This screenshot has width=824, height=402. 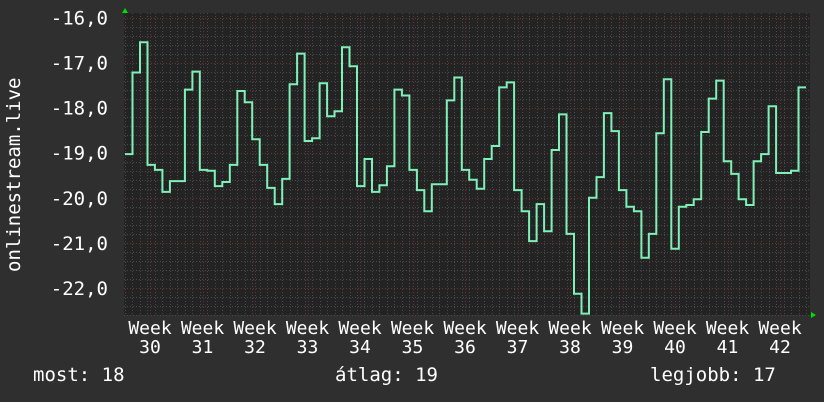 I want to click on y-tick-label: -16,0, so click(x=79, y=19).